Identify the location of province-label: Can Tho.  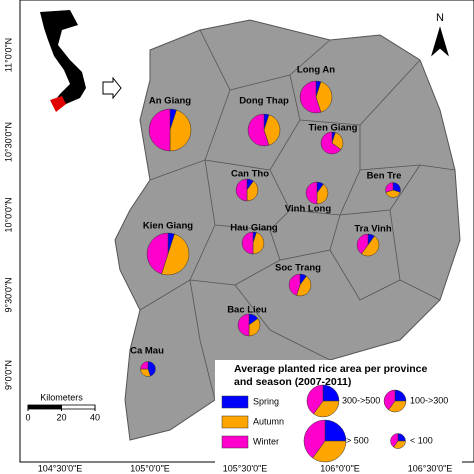
(250, 174).